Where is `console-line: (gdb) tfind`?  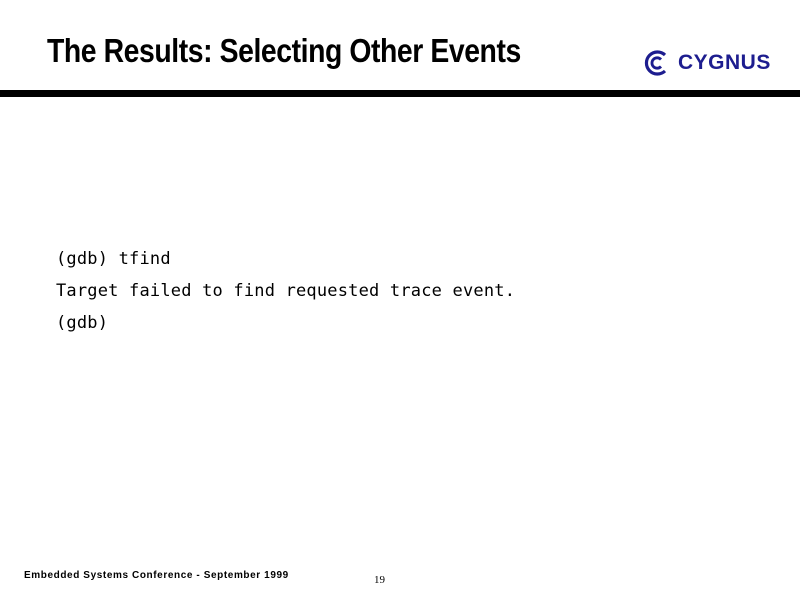 console-line: (gdb) tfind is located at coordinates (113, 259).